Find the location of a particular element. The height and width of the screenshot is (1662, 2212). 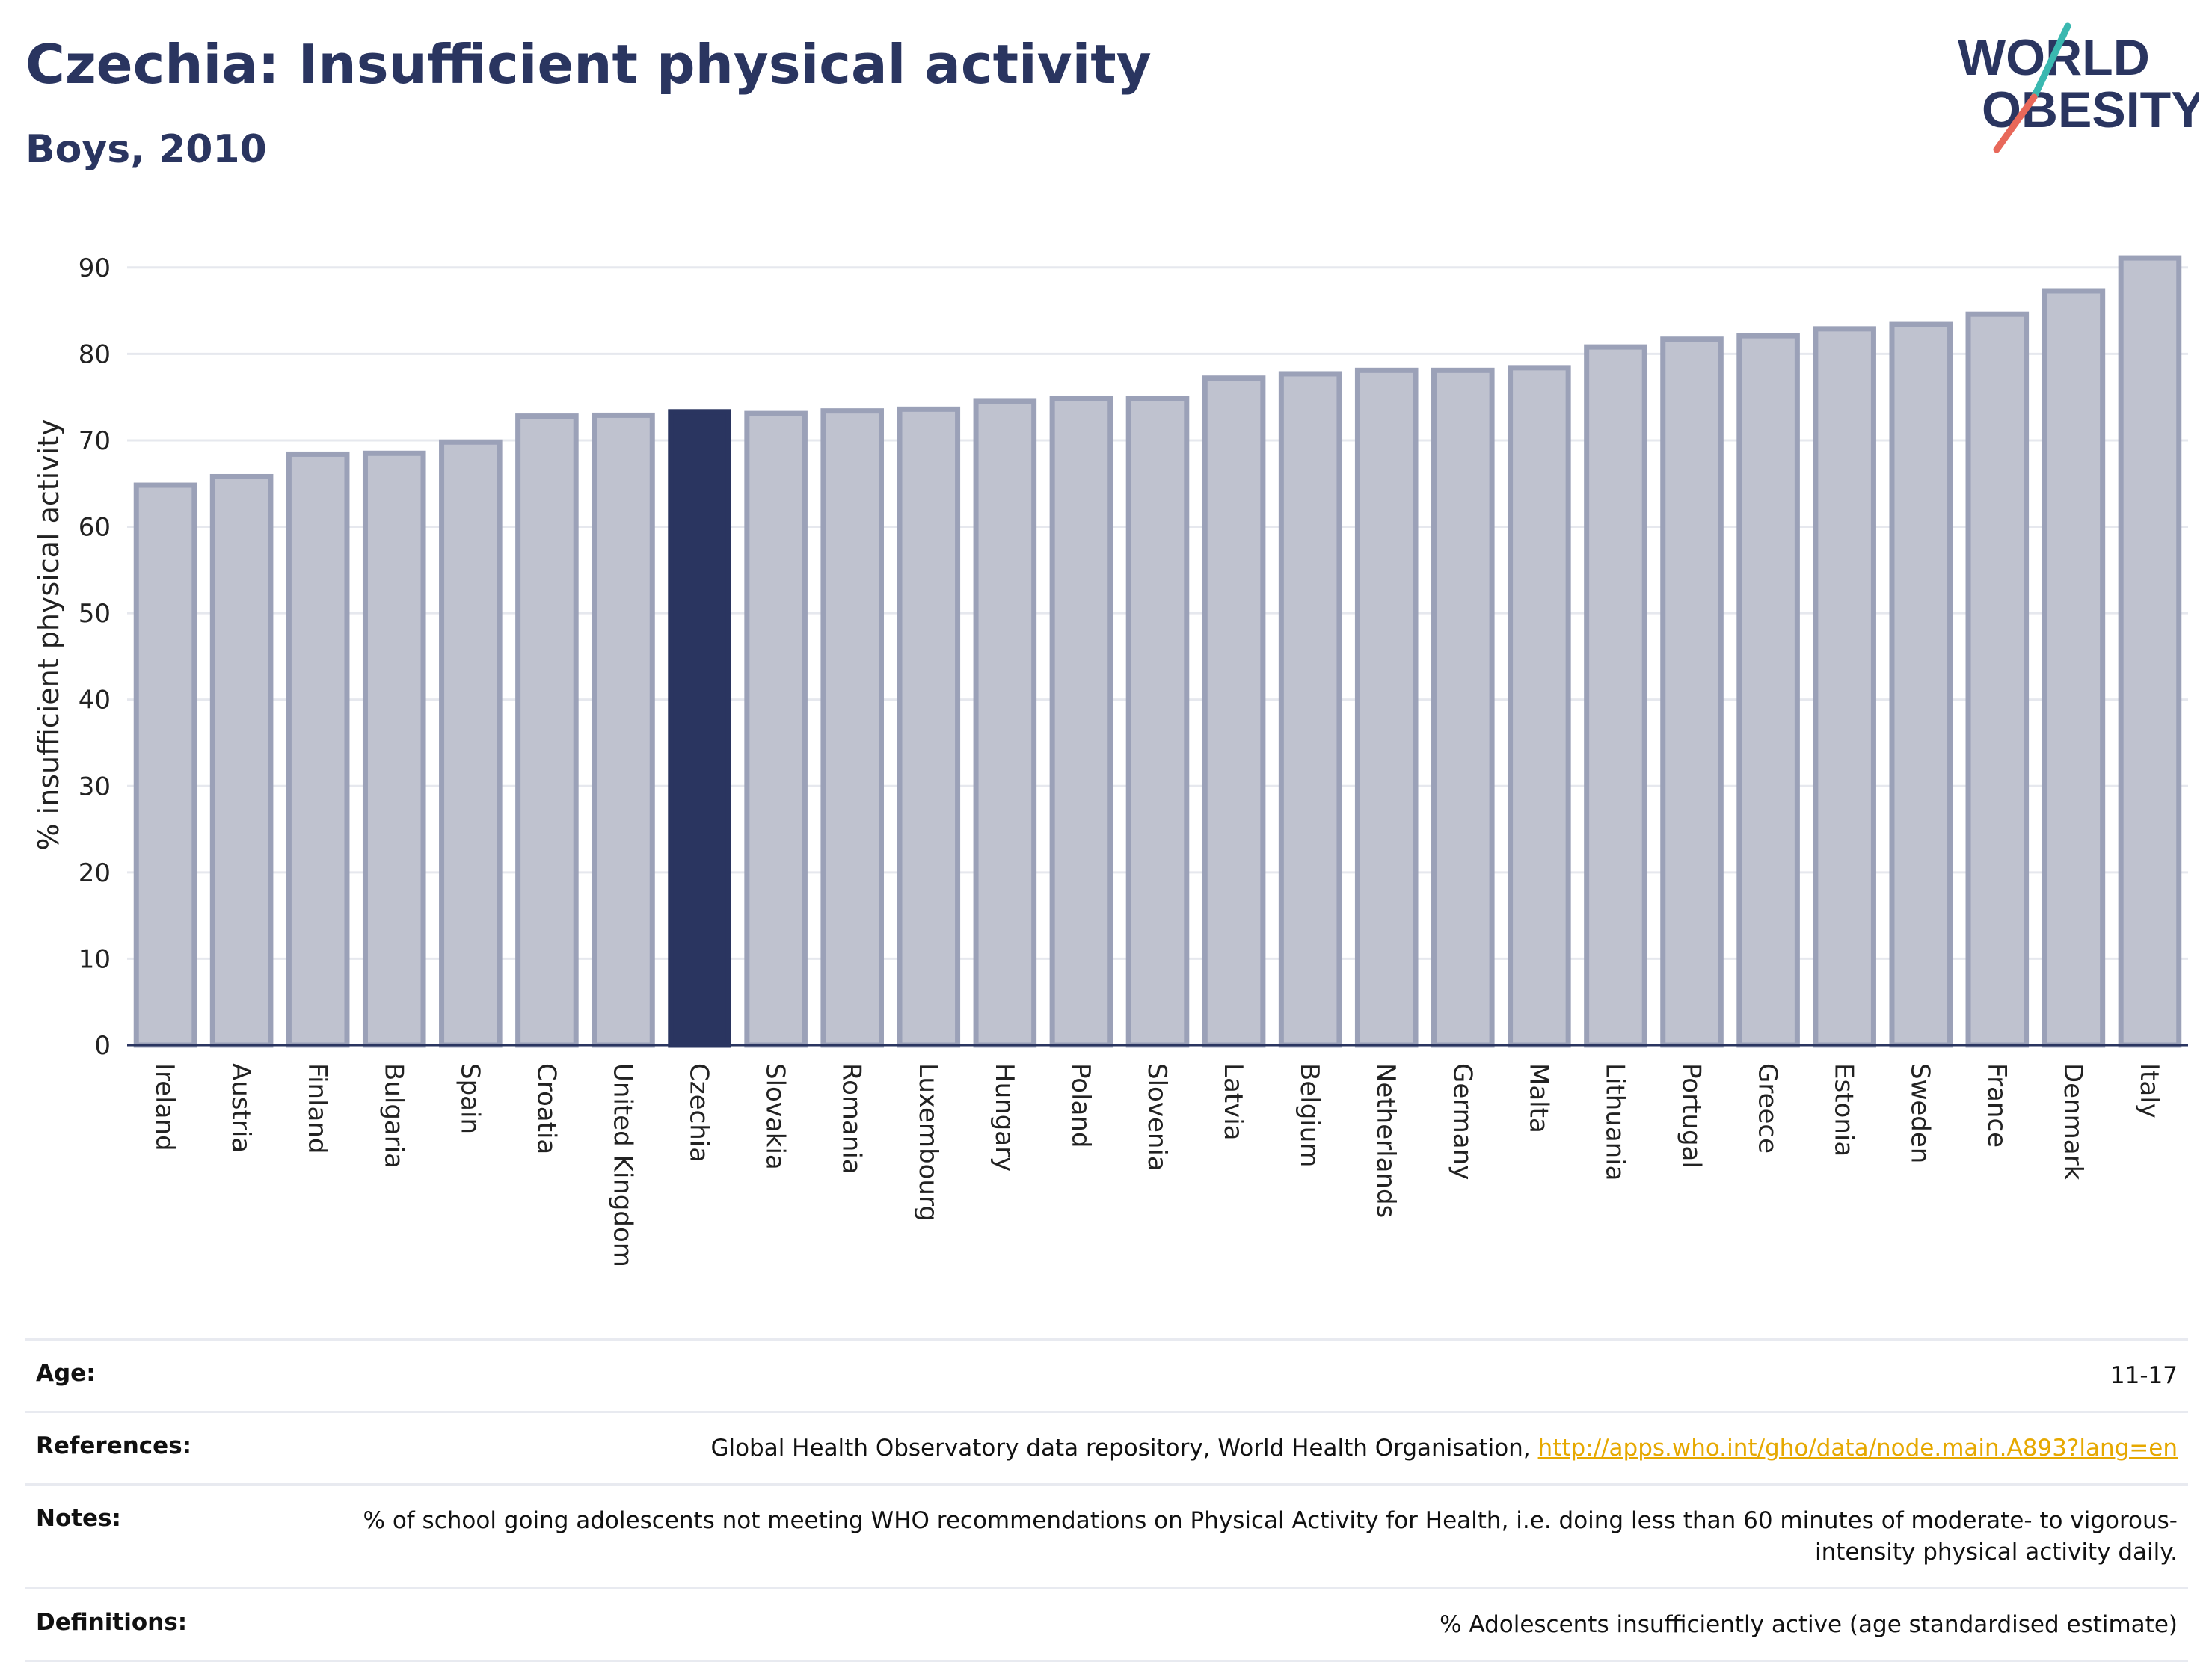

x-tick-label: Belgium is located at coordinates (1309, 1115).